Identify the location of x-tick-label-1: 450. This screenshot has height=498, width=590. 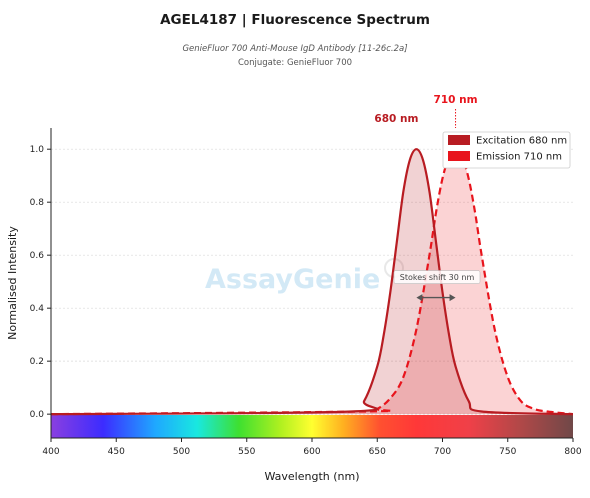
(116, 452).